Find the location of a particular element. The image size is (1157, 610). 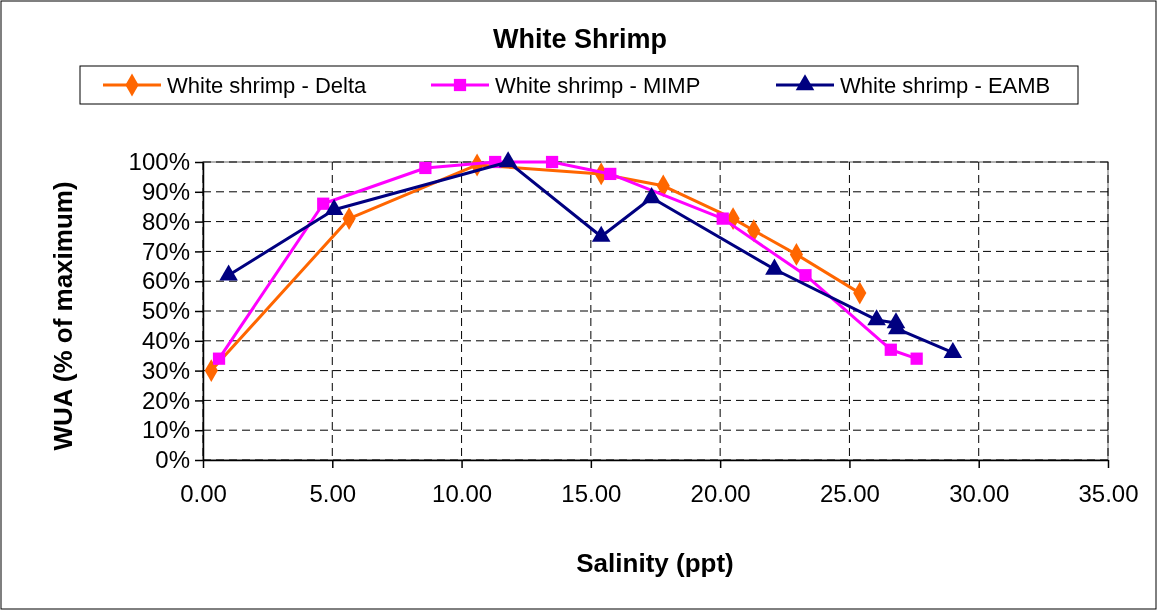

legend-label: White shrimp - Delta is located at coordinates (267, 85).